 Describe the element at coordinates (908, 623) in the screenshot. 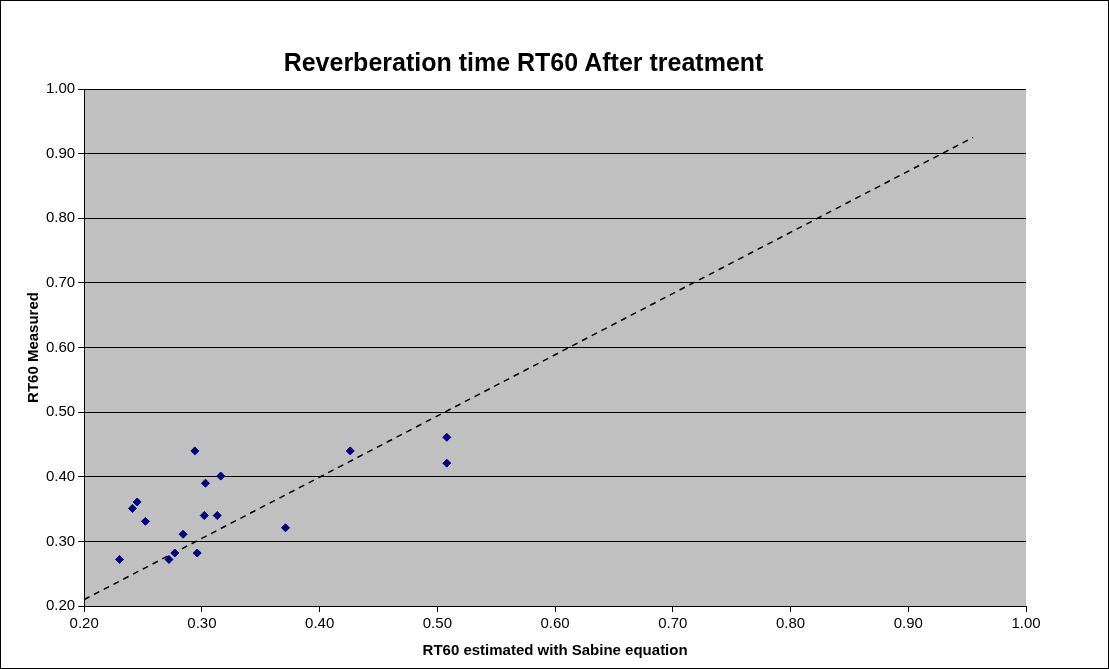

I see `x-tick-label: 0.90` at that location.